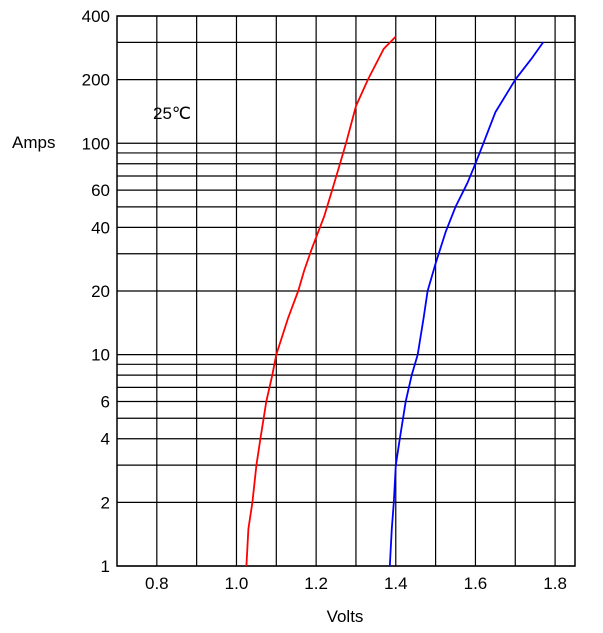 This screenshot has width=603, height=633. Describe the element at coordinates (105, 402) in the screenshot. I see `y-tick-label: 6` at that location.